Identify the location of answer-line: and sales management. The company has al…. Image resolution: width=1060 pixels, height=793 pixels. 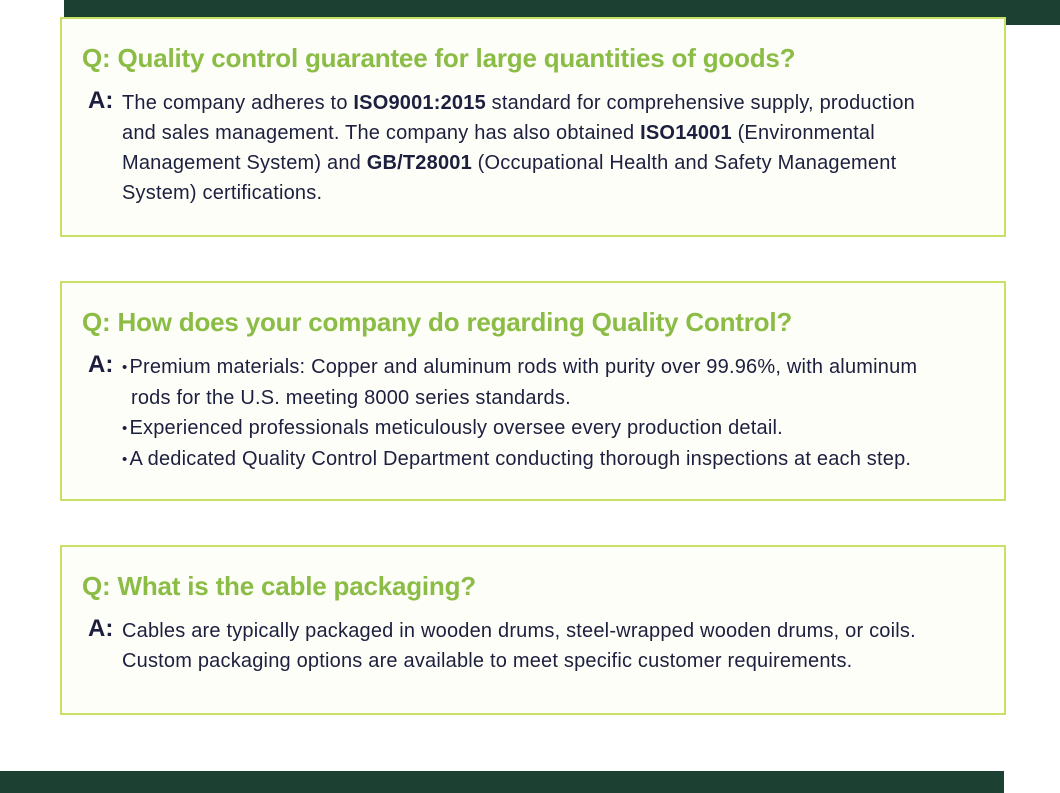
(498, 133).